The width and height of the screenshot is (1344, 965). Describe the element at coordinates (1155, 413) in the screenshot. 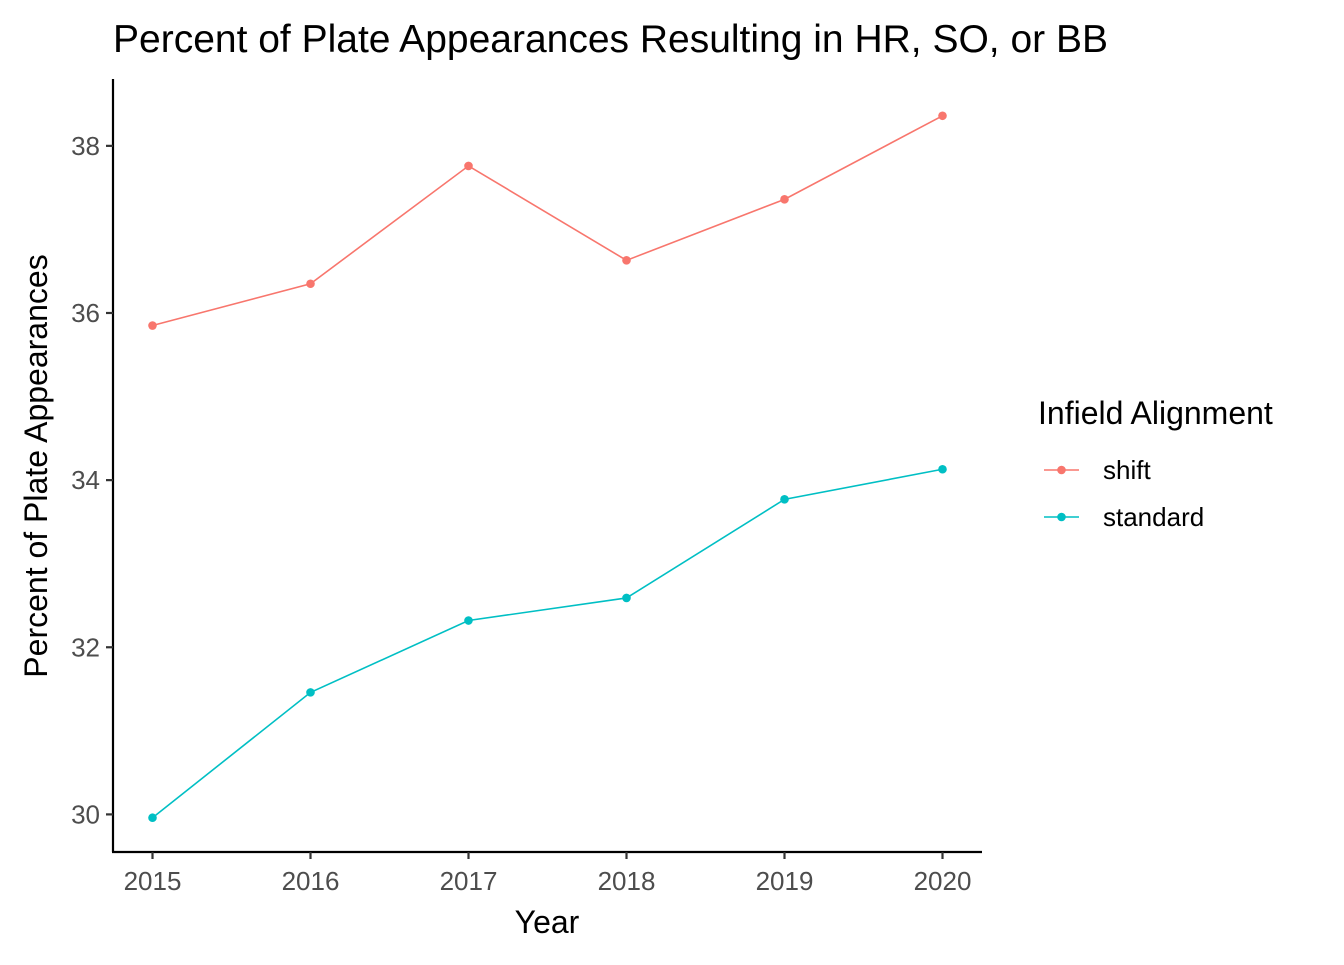

I see `legend-title: Infield Alignment` at that location.